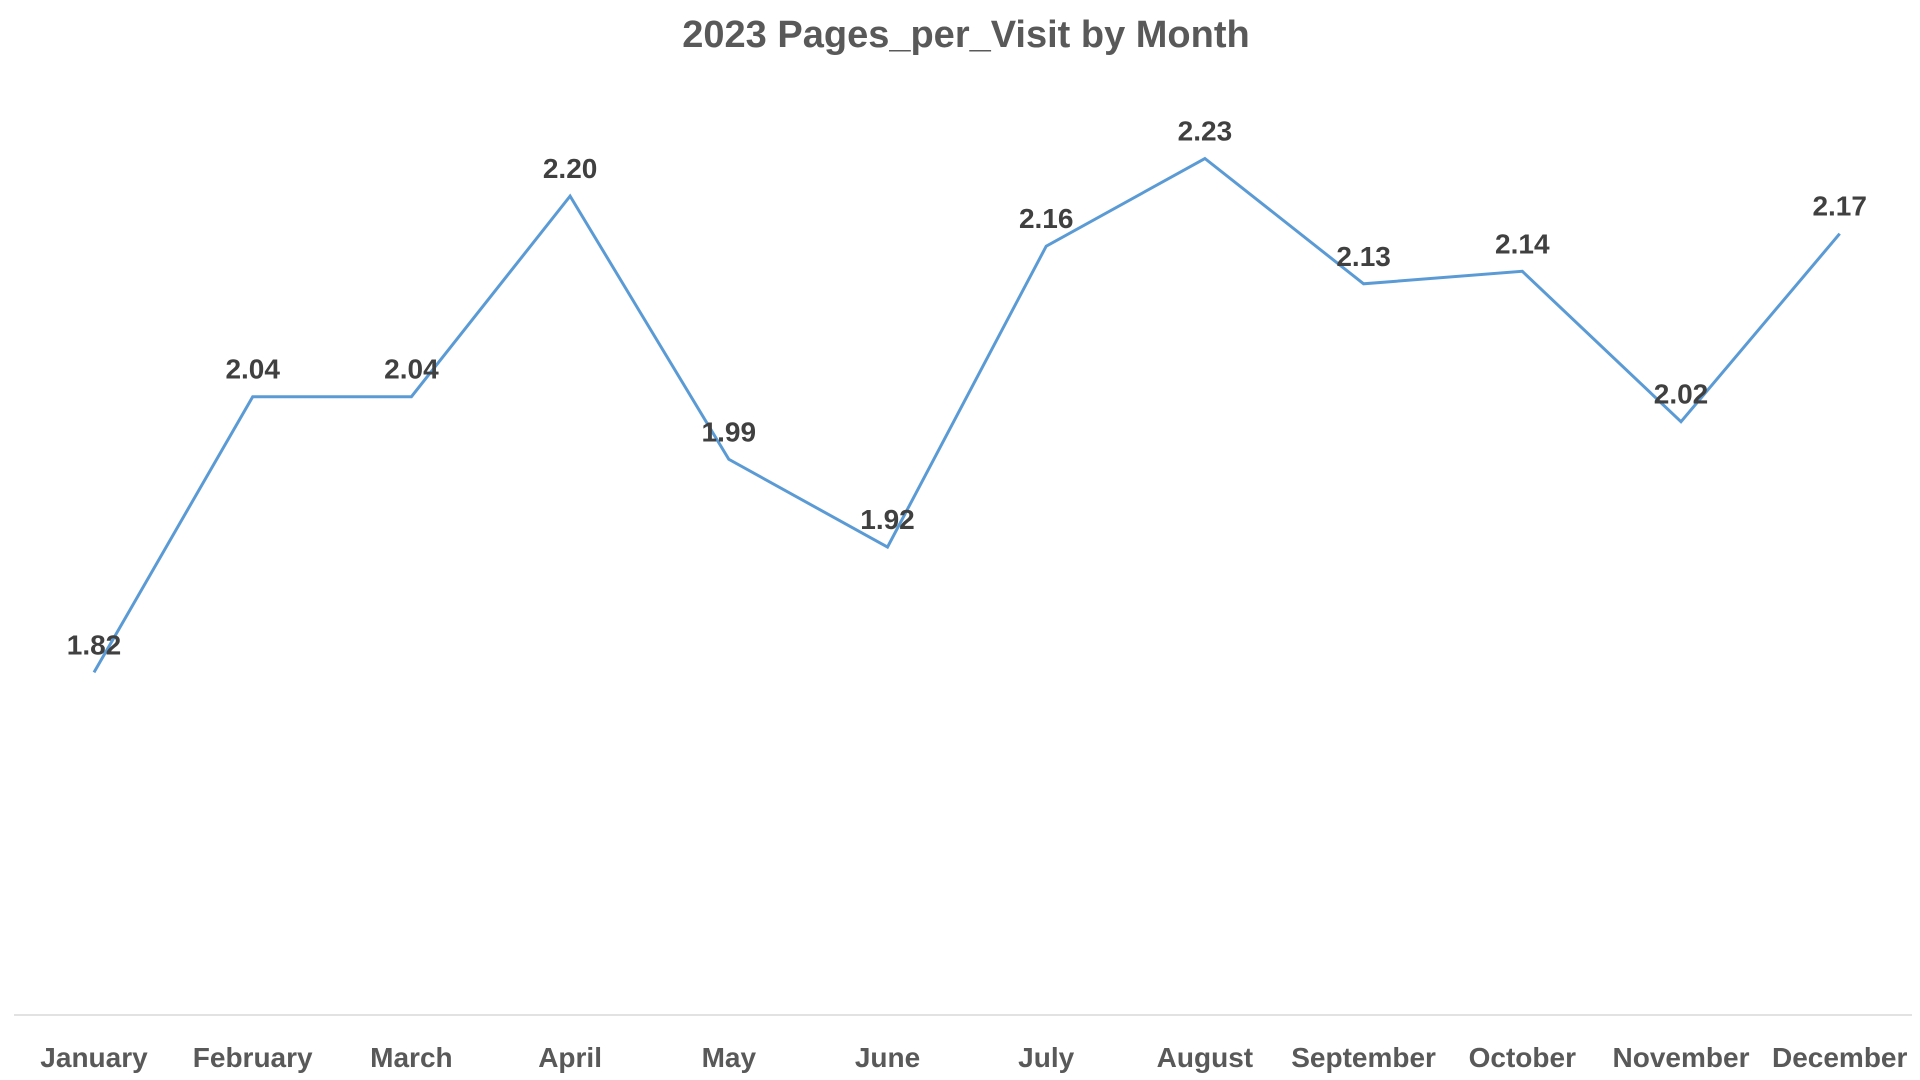 The image size is (1920, 1080). Describe the element at coordinates (1363, 256) in the screenshot. I see `data-label-september: 2.13` at that location.